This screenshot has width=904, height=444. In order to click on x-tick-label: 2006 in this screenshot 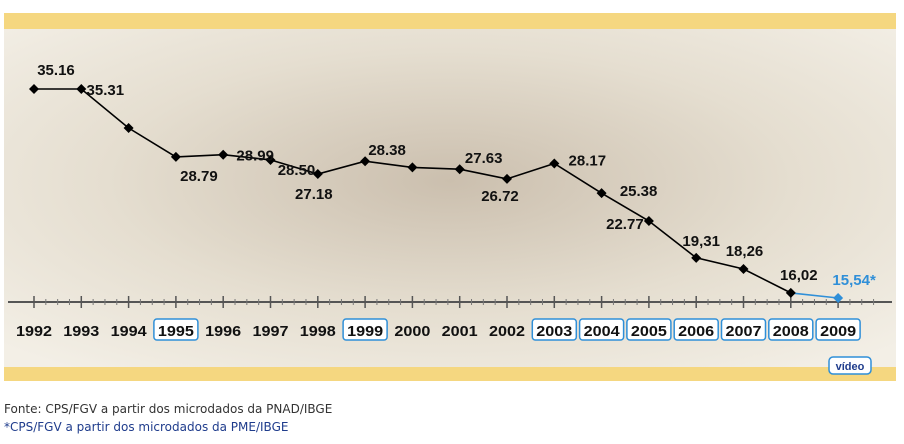, I will do `click(696, 331)`.